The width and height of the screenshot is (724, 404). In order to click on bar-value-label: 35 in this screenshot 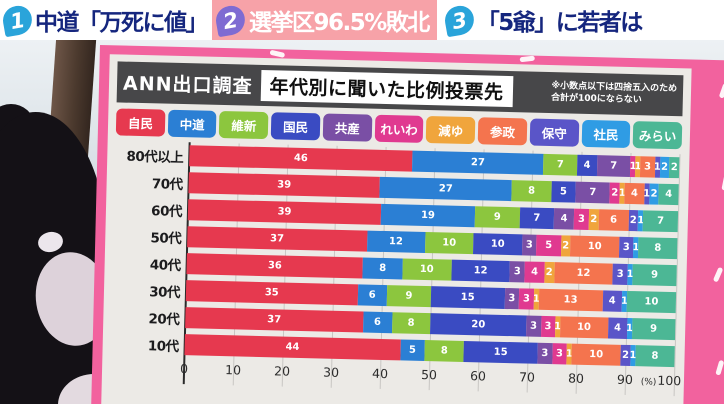, I will do `click(271, 293)`.